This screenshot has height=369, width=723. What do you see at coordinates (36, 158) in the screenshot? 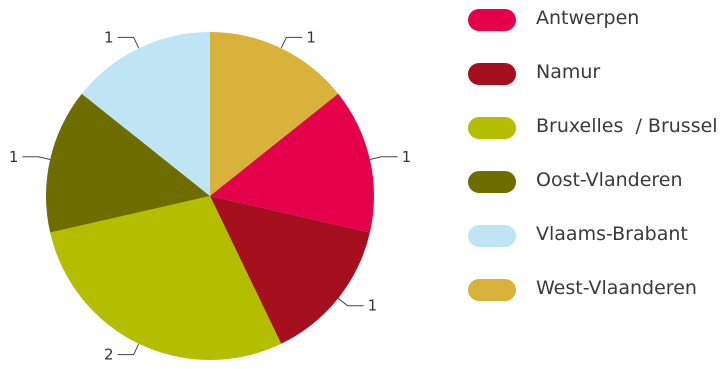
I see `leader-line-oost-vlanderen` at bounding box center [36, 158].